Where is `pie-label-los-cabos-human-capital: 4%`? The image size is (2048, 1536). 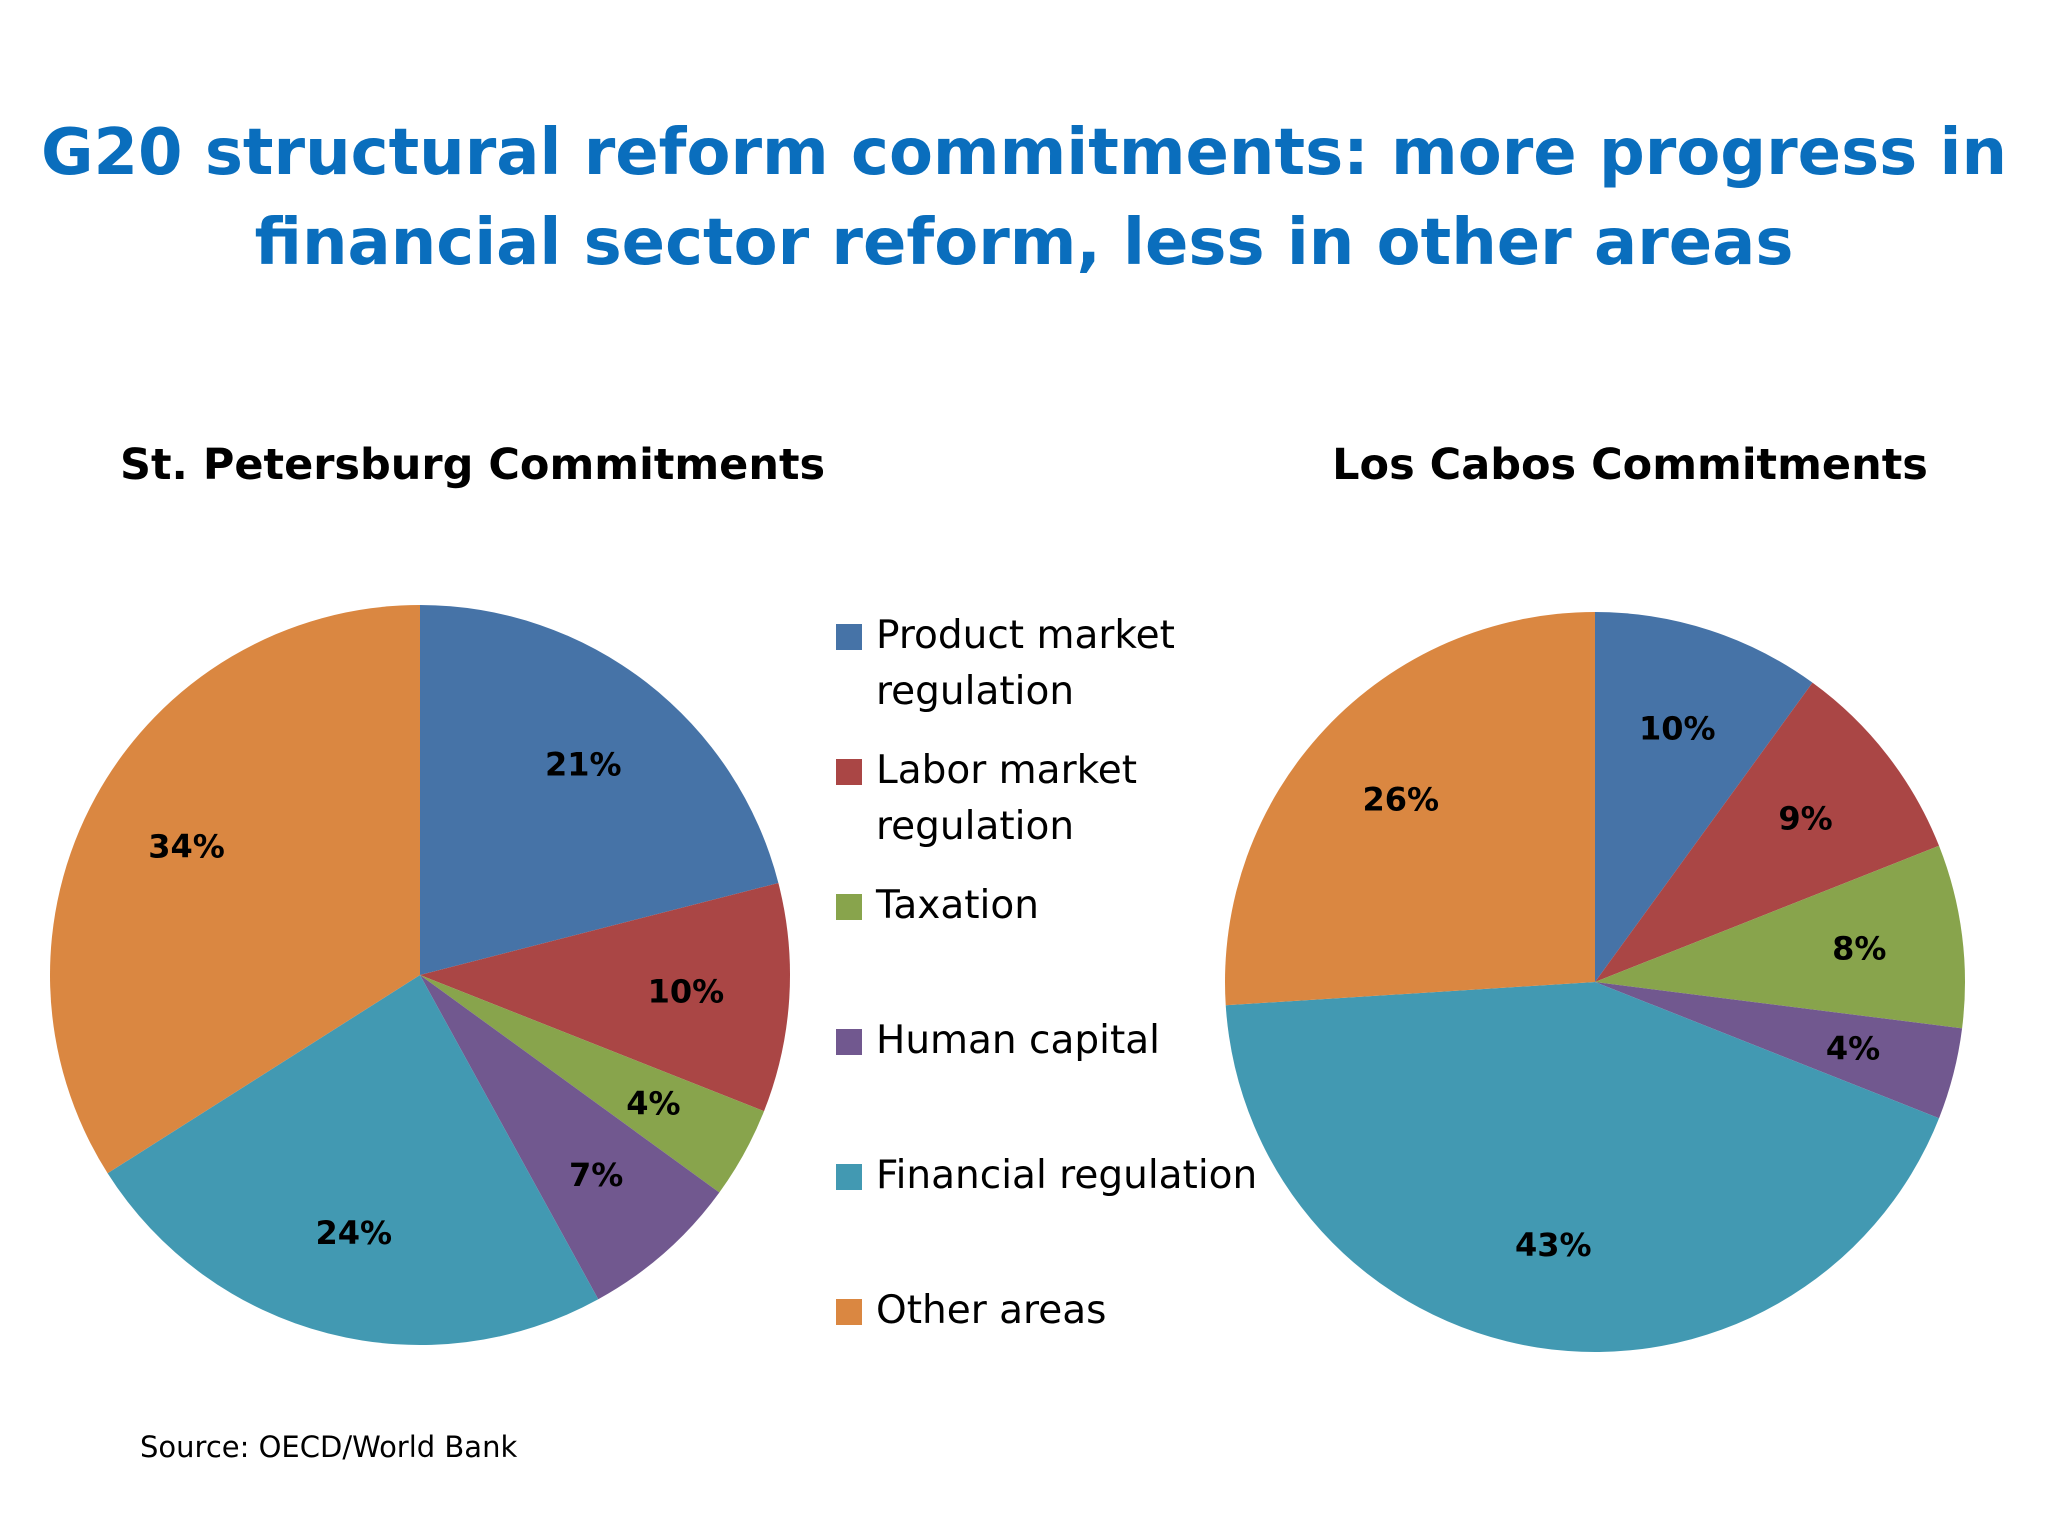 pie-label-los-cabos-human-capital: 4% is located at coordinates (1853, 1048).